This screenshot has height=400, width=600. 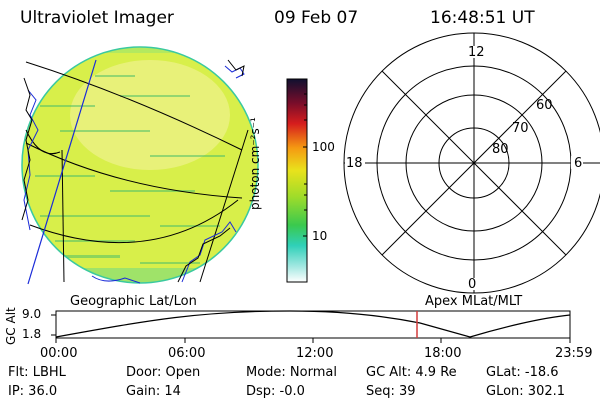 What do you see at coordinates (97, 18) in the screenshot?
I see `instrument-title: Ultraviolet Imager` at bounding box center [97, 18].